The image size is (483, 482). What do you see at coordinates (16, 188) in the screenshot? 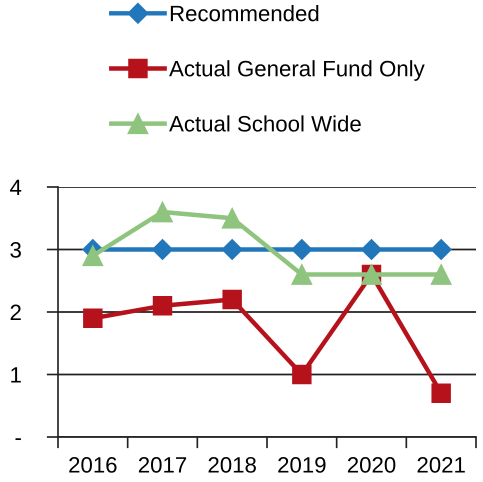
I see `y-tick-label: 4` at bounding box center [16, 188].